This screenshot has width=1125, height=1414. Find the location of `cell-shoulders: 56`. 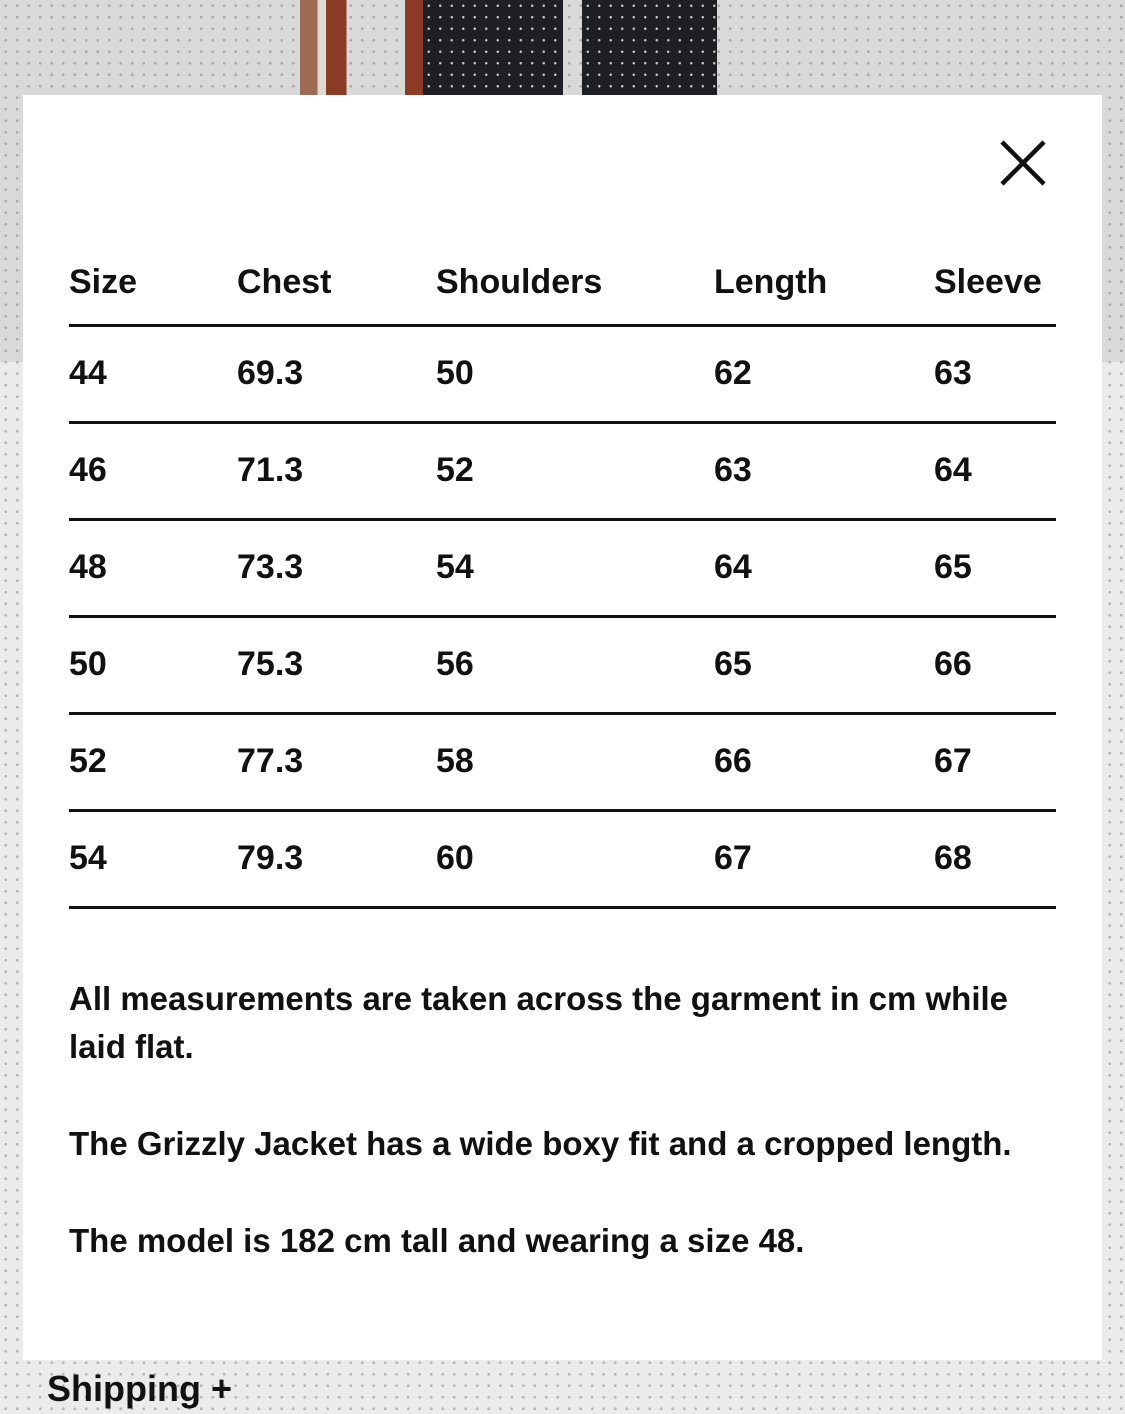

cell-shoulders: 56 is located at coordinates (575, 665).